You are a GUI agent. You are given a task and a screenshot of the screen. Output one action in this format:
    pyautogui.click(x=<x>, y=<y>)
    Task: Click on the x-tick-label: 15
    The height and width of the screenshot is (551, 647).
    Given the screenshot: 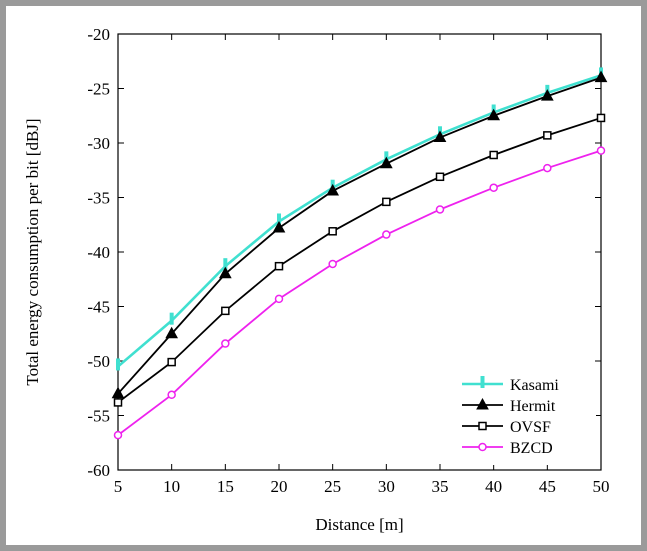 What is the action you would take?
    pyautogui.click(x=225, y=486)
    